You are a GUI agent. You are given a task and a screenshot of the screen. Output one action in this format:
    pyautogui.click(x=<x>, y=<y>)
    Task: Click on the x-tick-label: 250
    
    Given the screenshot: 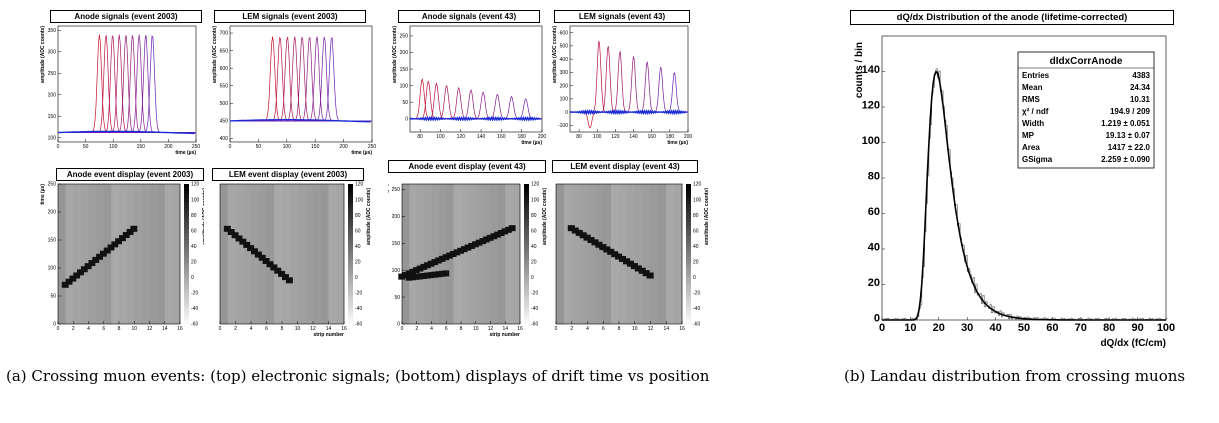 What is the action you would take?
    pyautogui.click(x=196, y=147)
    